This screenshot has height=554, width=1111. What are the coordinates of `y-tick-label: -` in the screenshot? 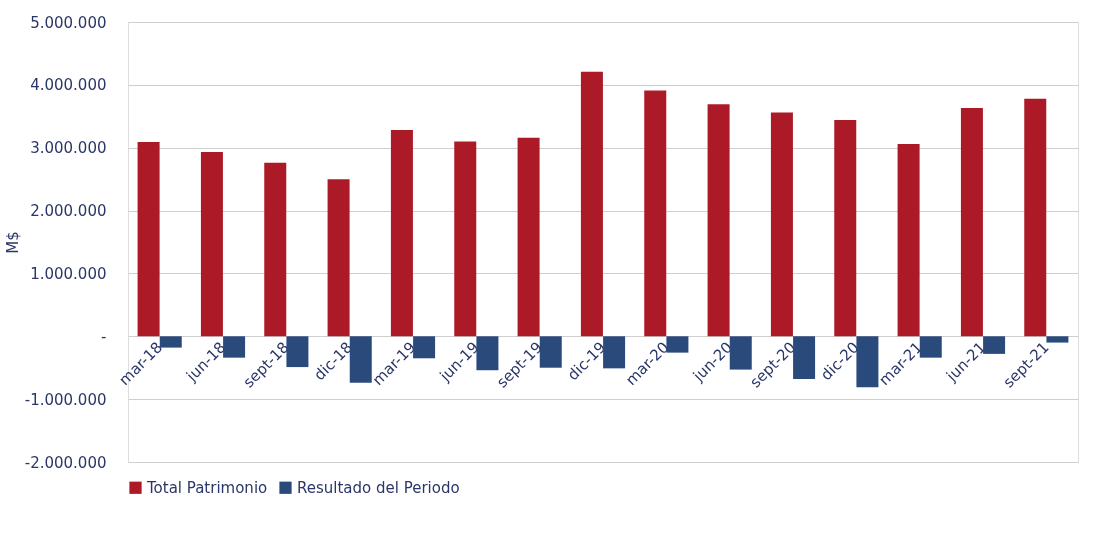 It's located at (104, 336).